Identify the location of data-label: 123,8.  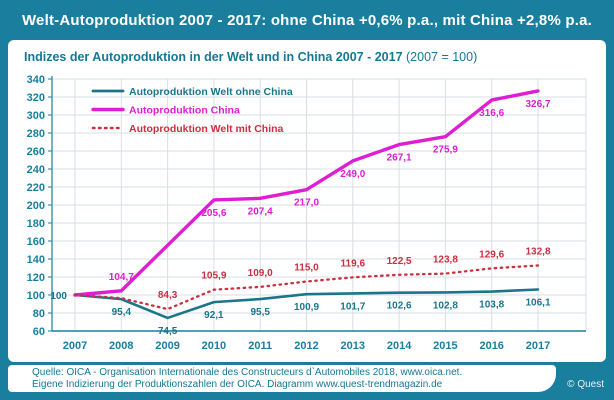
(445, 260).